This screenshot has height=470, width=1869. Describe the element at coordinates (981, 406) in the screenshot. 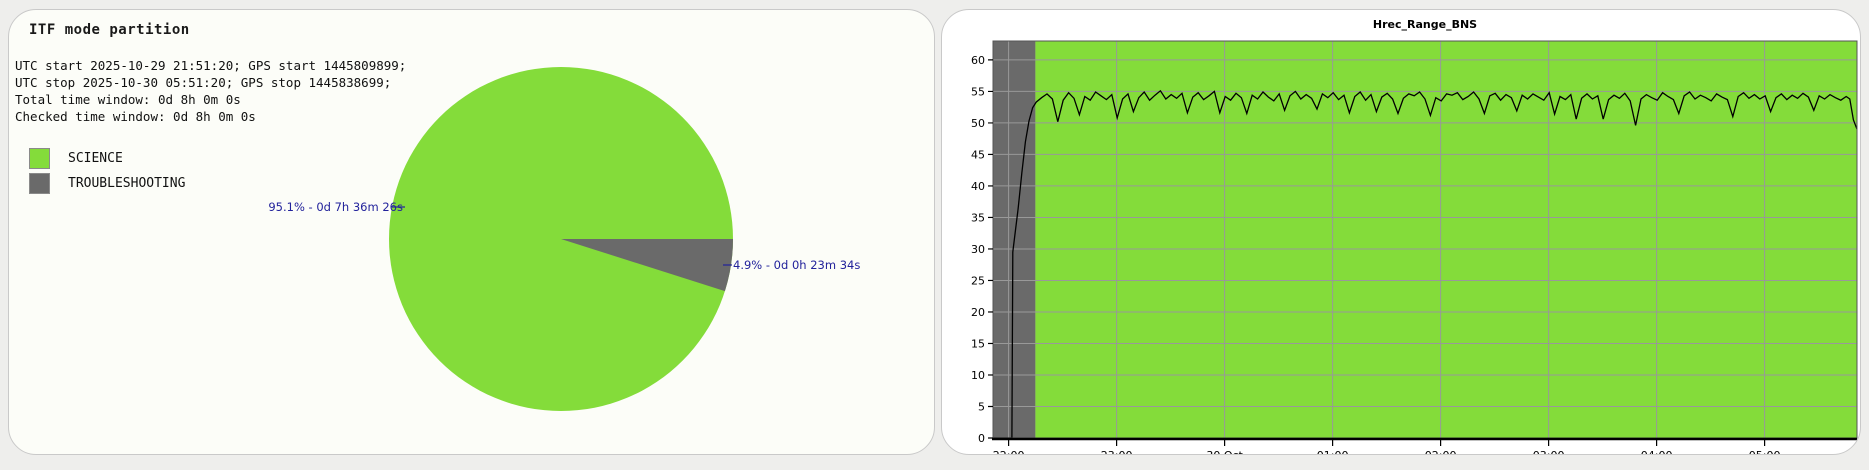

I see `y-tick-label: 5` at that location.